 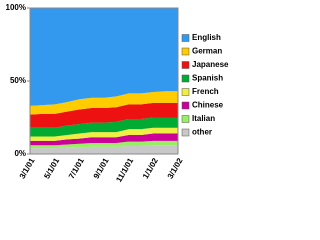 What do you see at coordinates (208, 105) in the screenshot?
I see `legend-label: Chinese` at bounding box center [208, 105].